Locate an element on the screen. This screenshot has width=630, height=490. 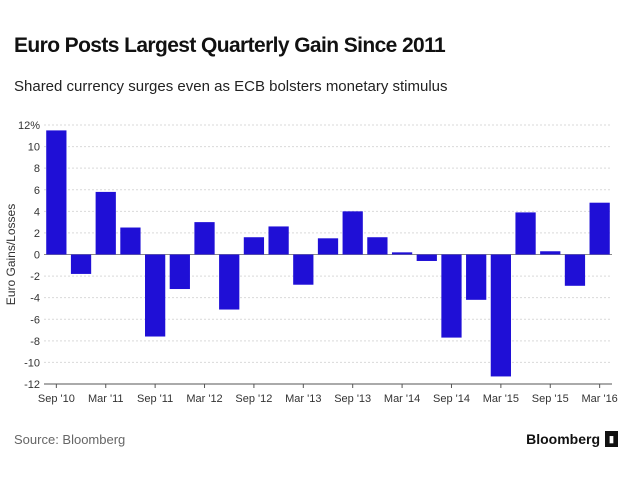
x-tick-label: Sep '11 is located at coordinates (155, 399).